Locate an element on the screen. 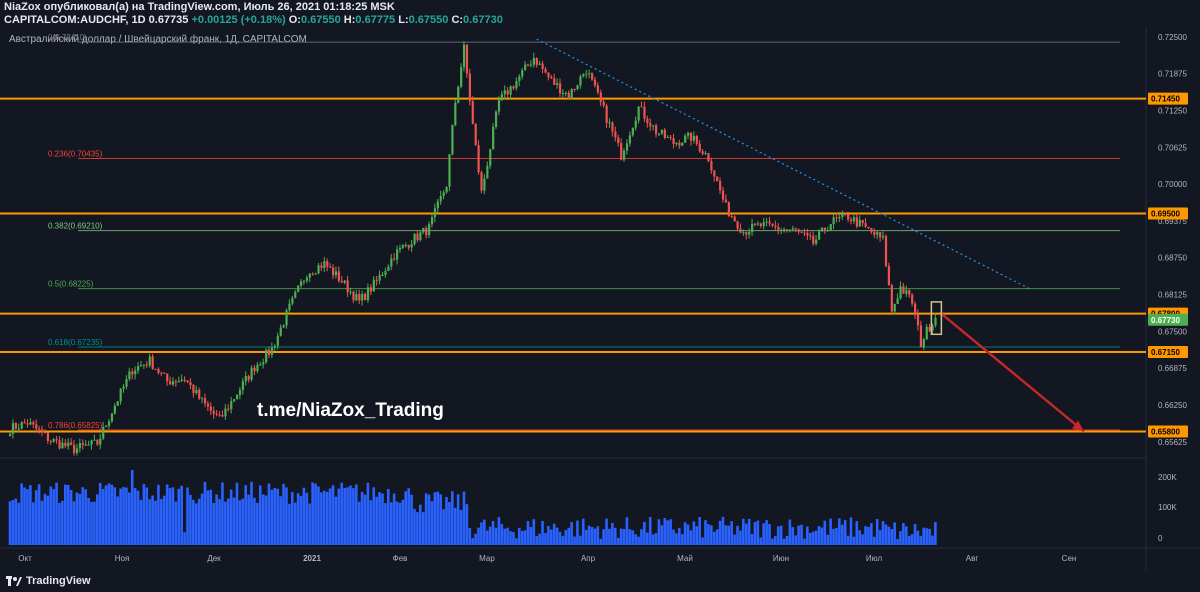  ohlc-l-label: L: is located at coordinates (403, 20).